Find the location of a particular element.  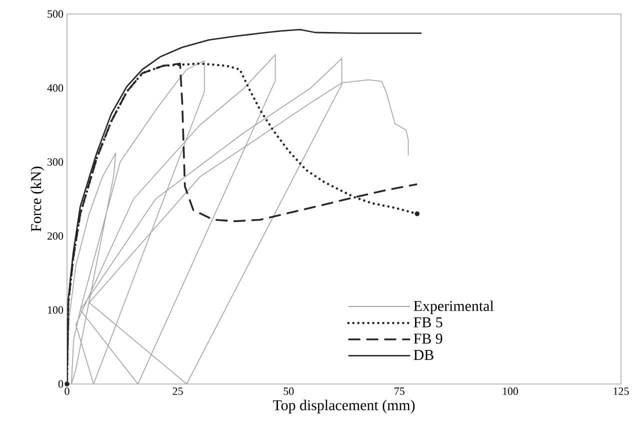

legend-label: FB 5 is located at coordinates (428, 322).